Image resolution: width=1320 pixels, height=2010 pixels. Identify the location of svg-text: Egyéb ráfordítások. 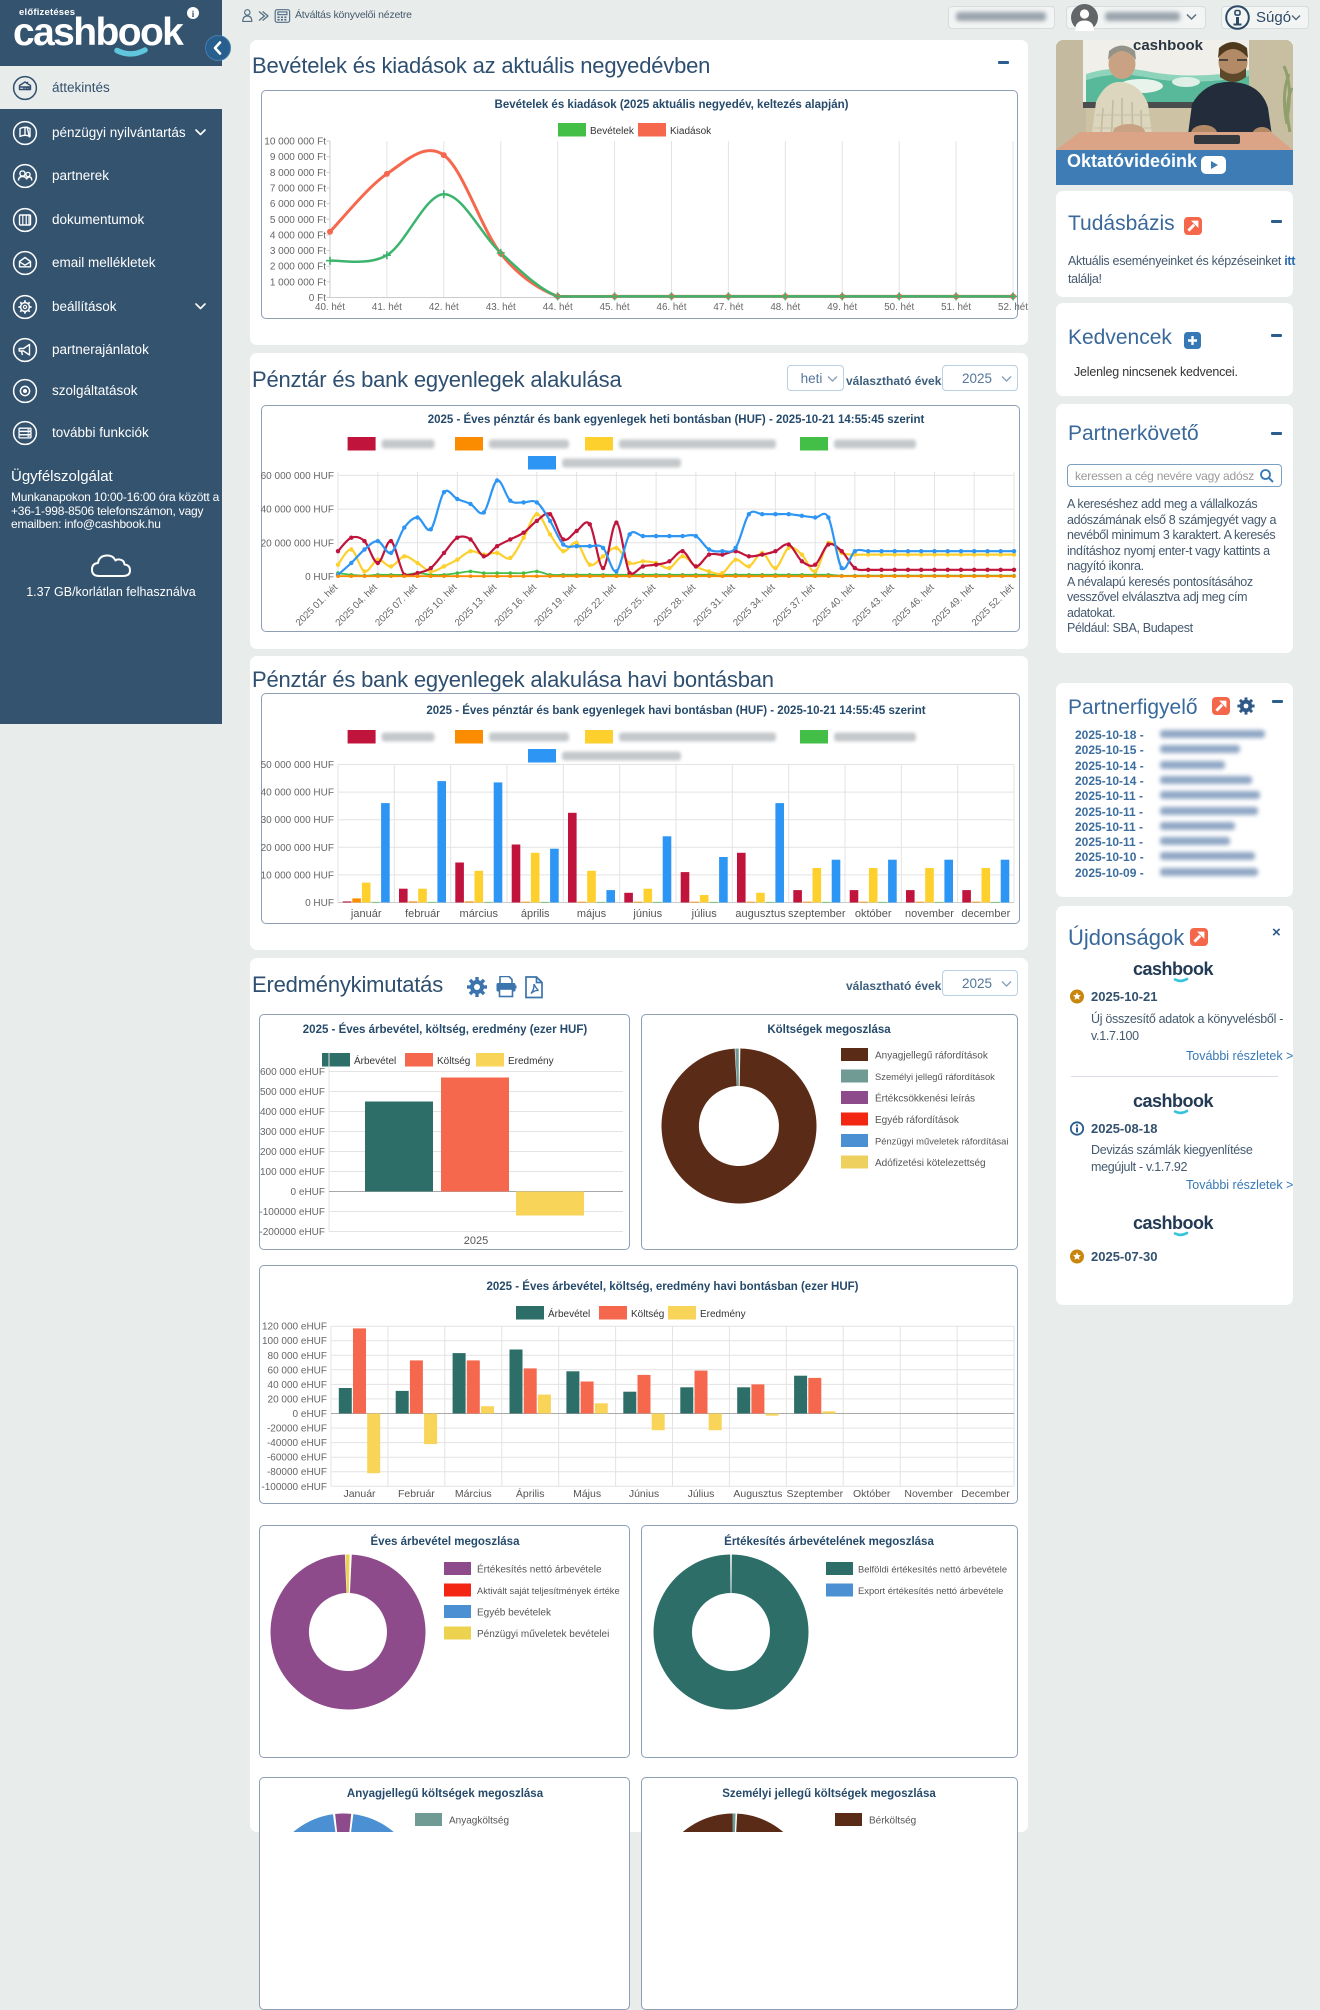
(917, 1120).